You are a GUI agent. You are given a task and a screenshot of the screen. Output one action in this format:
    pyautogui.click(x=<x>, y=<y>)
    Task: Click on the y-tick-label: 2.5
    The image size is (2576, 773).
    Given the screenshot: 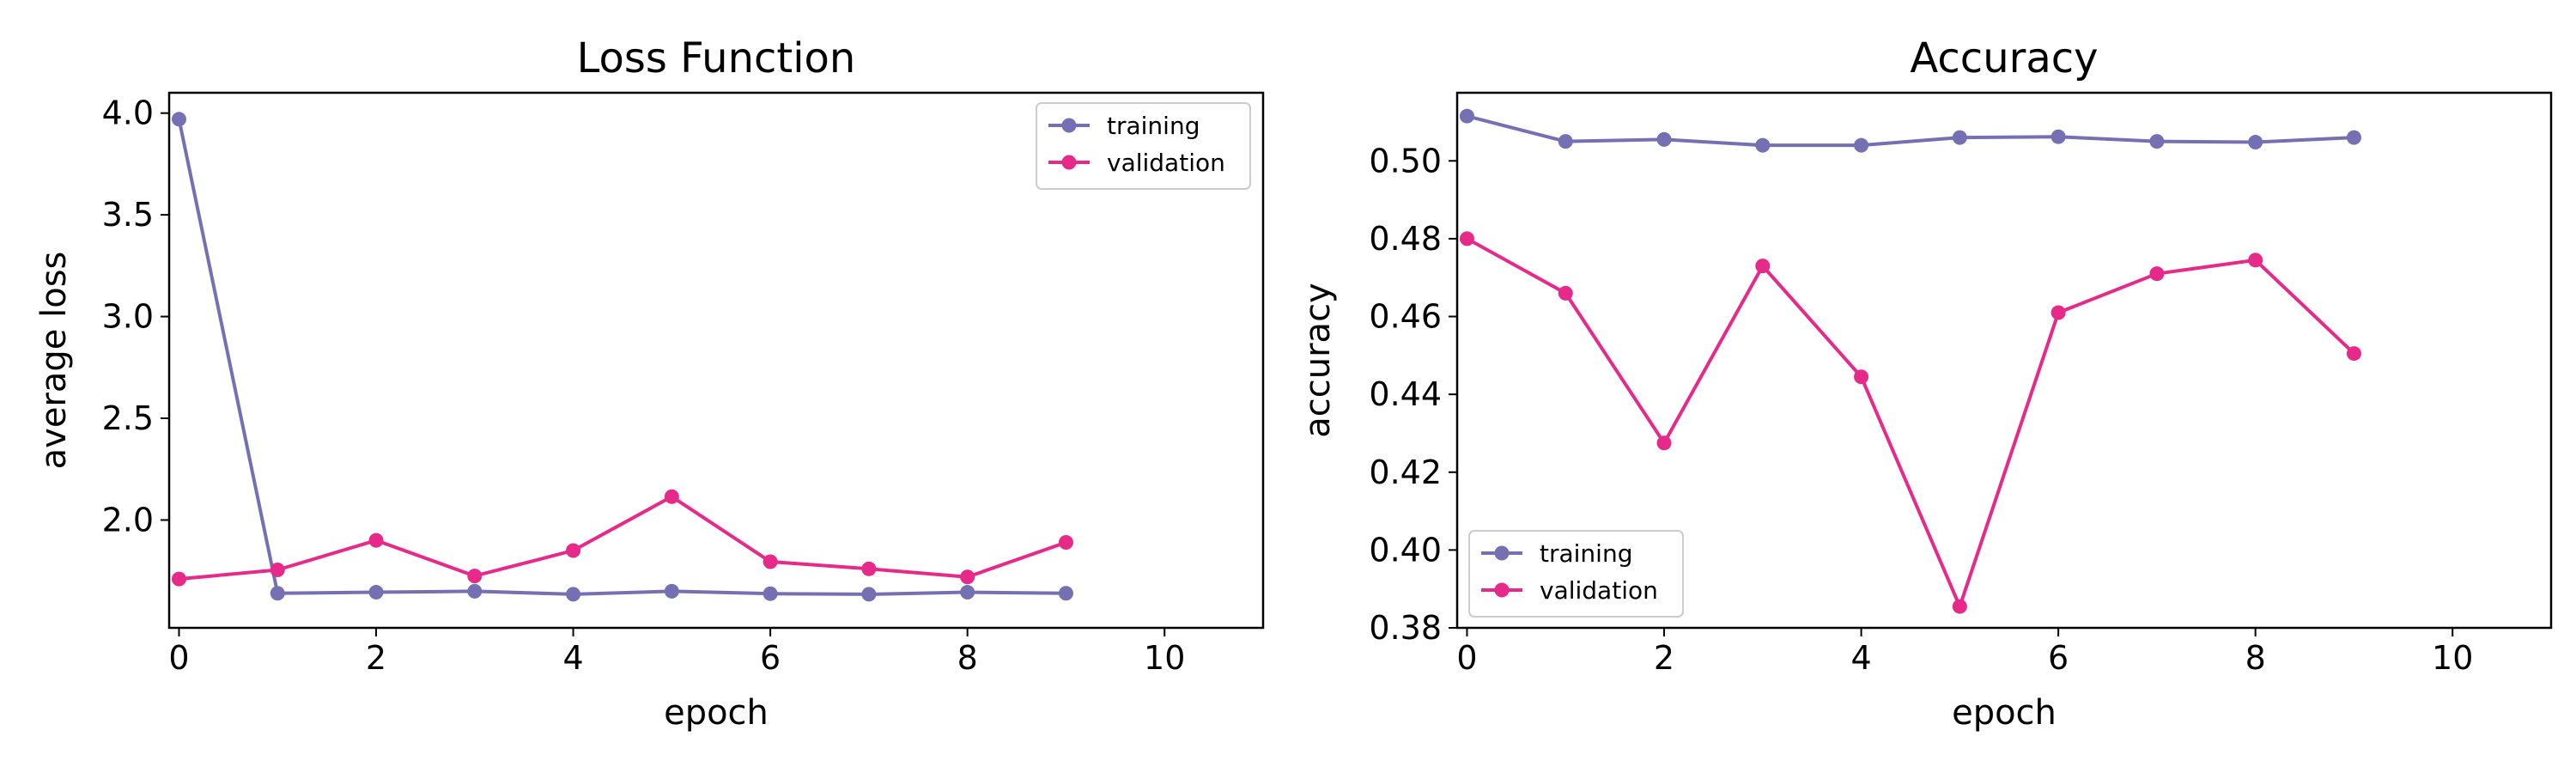 What is the action you would take?
    pyautogui.click(x=128, y=418)
    